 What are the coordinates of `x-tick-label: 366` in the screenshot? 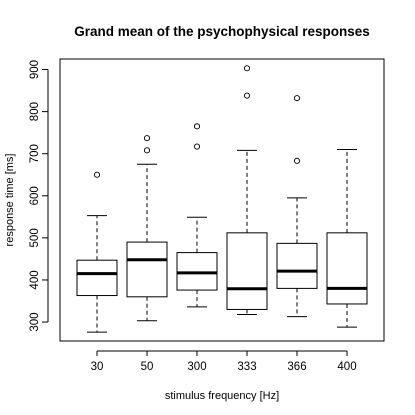 It's located at (296, 367).